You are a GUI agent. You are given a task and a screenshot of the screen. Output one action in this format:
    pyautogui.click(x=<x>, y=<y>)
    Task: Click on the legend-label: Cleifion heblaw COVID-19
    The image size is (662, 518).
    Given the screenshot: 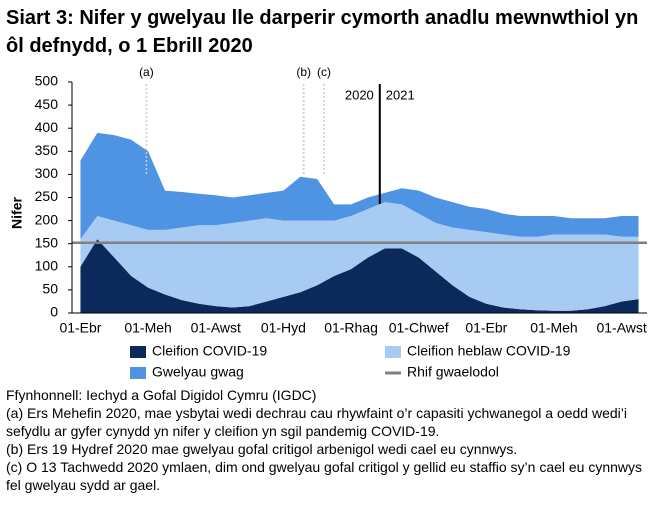 What is the action you would take?
    pyautogui.click(x=489, y=351)
    